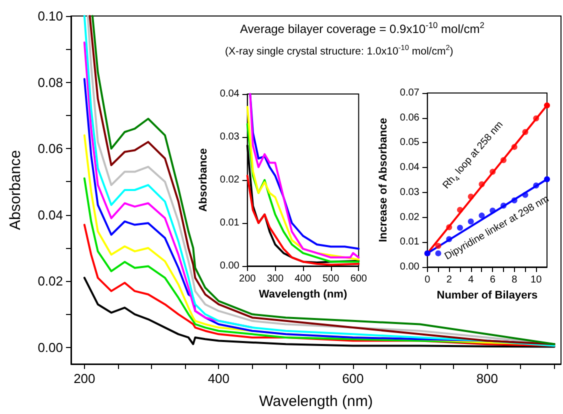  I want to click on line-series, so click(319, 312).